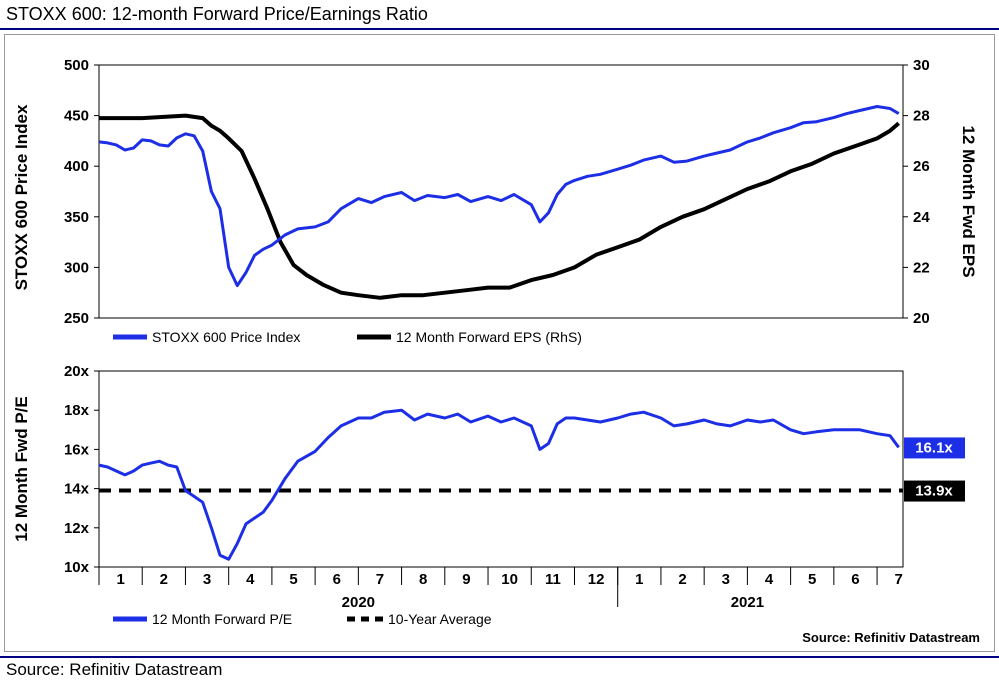 Image resolution: width=999 pixels, height=683 pixels. I want to click on right-tick-label: 20, so click(921, 318).